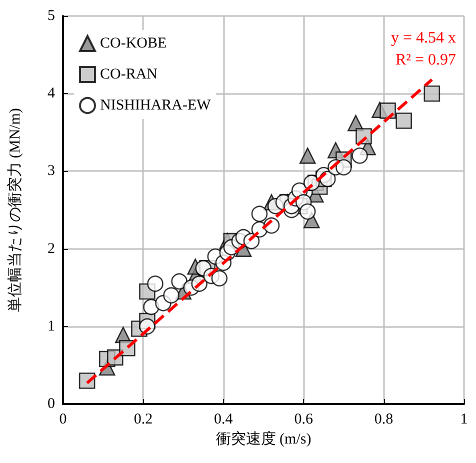  Describe the element at coordinates (426, 60) in the screenshot. I see `annotation: R² = 0.97` at that location.